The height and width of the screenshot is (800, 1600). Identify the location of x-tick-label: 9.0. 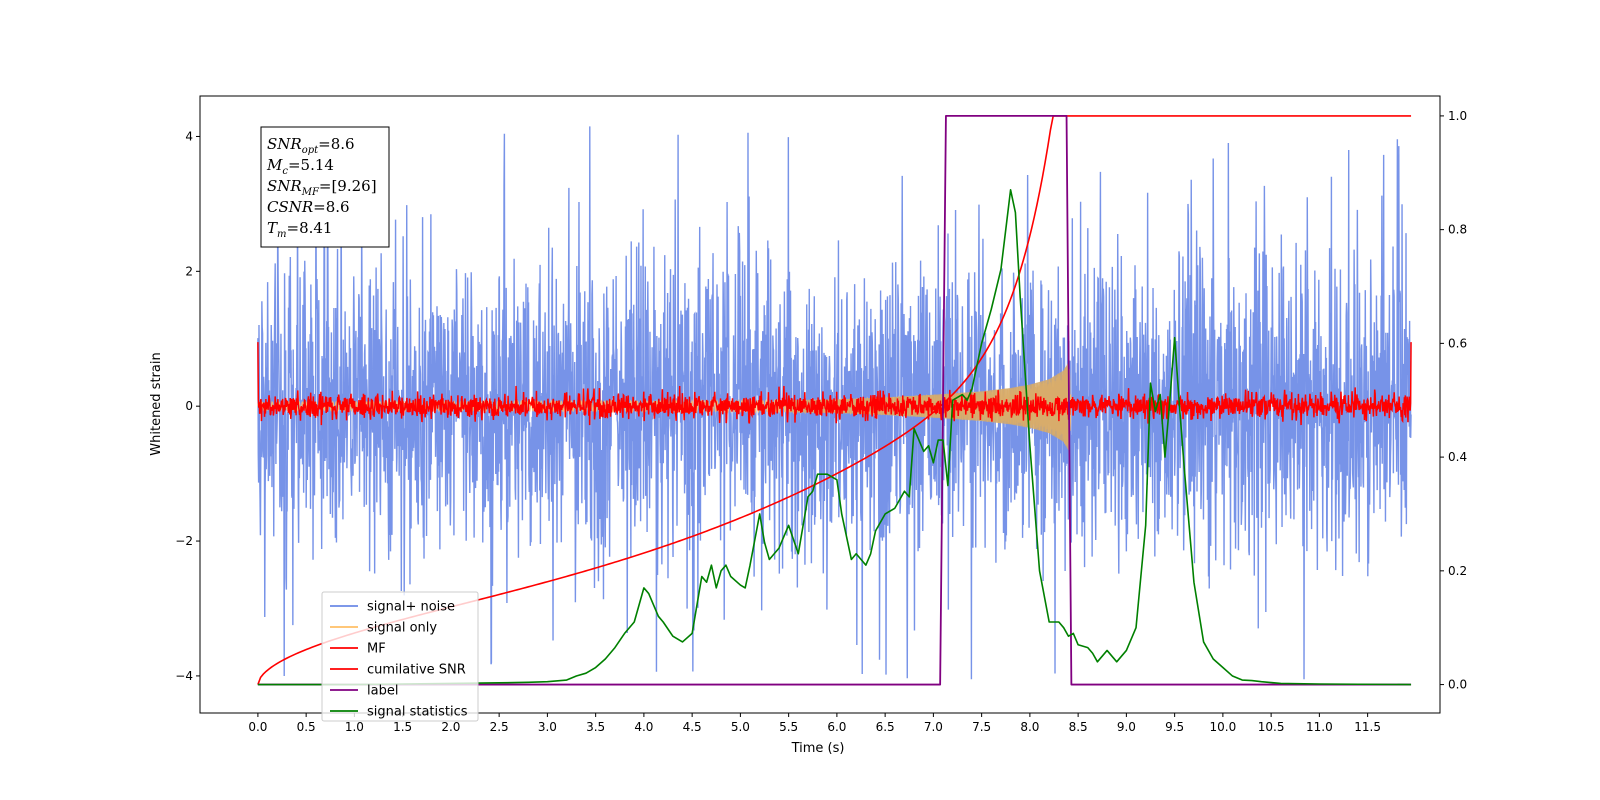
(1126, 727).